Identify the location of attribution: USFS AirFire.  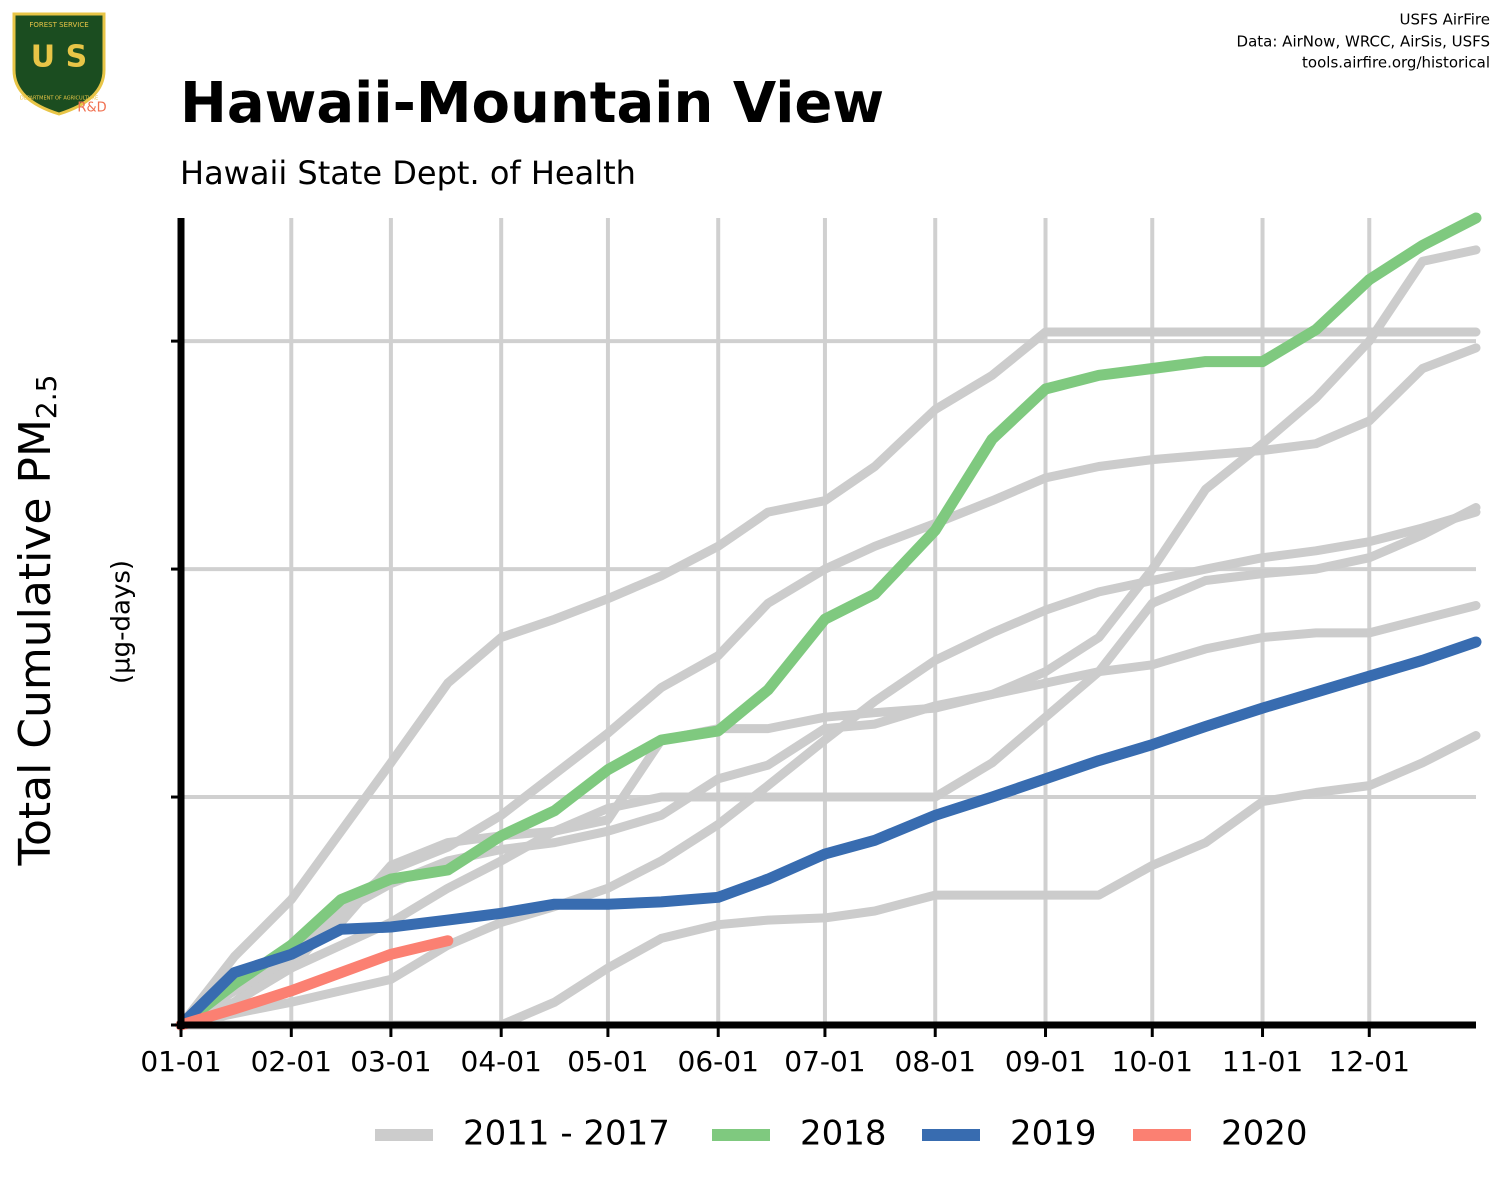
(1444, 20).